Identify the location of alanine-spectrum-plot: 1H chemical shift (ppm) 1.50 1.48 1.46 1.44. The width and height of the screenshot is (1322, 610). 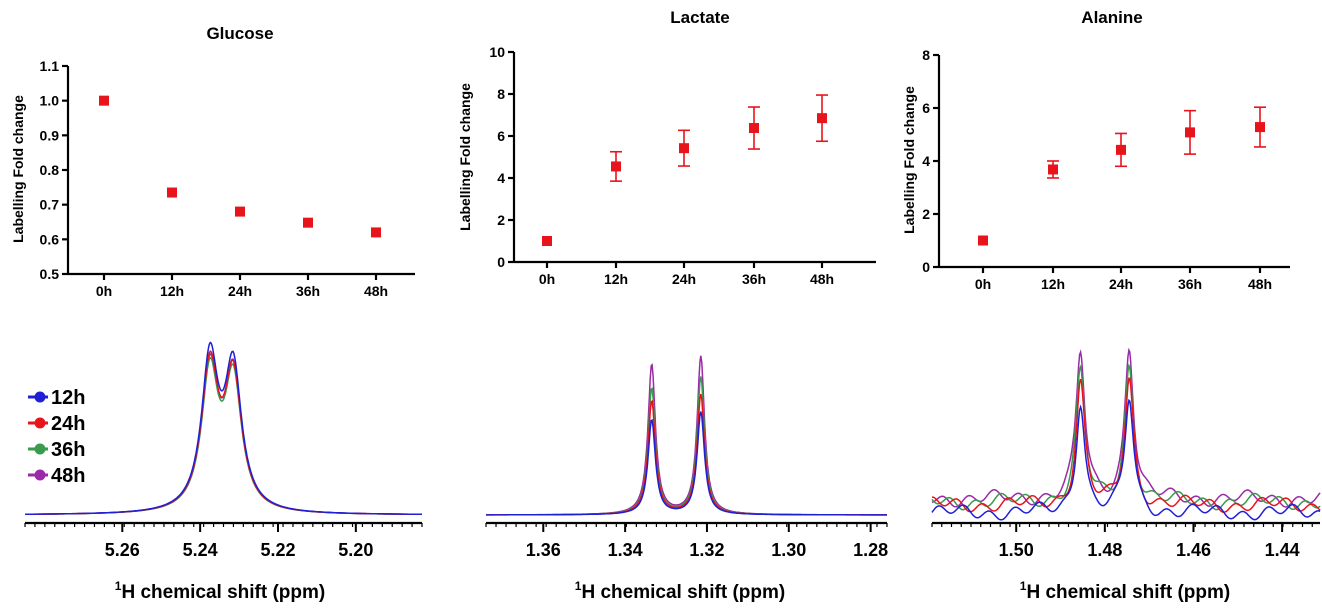
(1126, 475).